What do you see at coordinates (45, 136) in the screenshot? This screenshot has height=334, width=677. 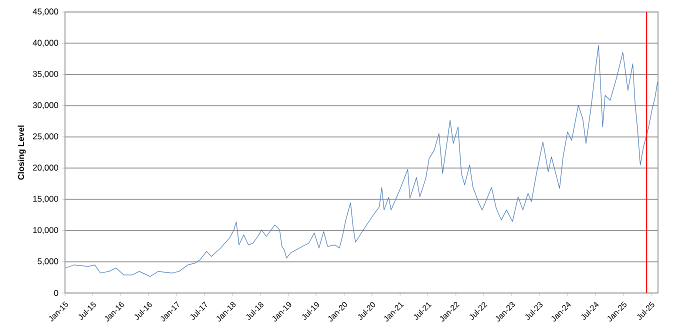 I see `y-tick-label: 25,000` at bounding box center [45, 136].